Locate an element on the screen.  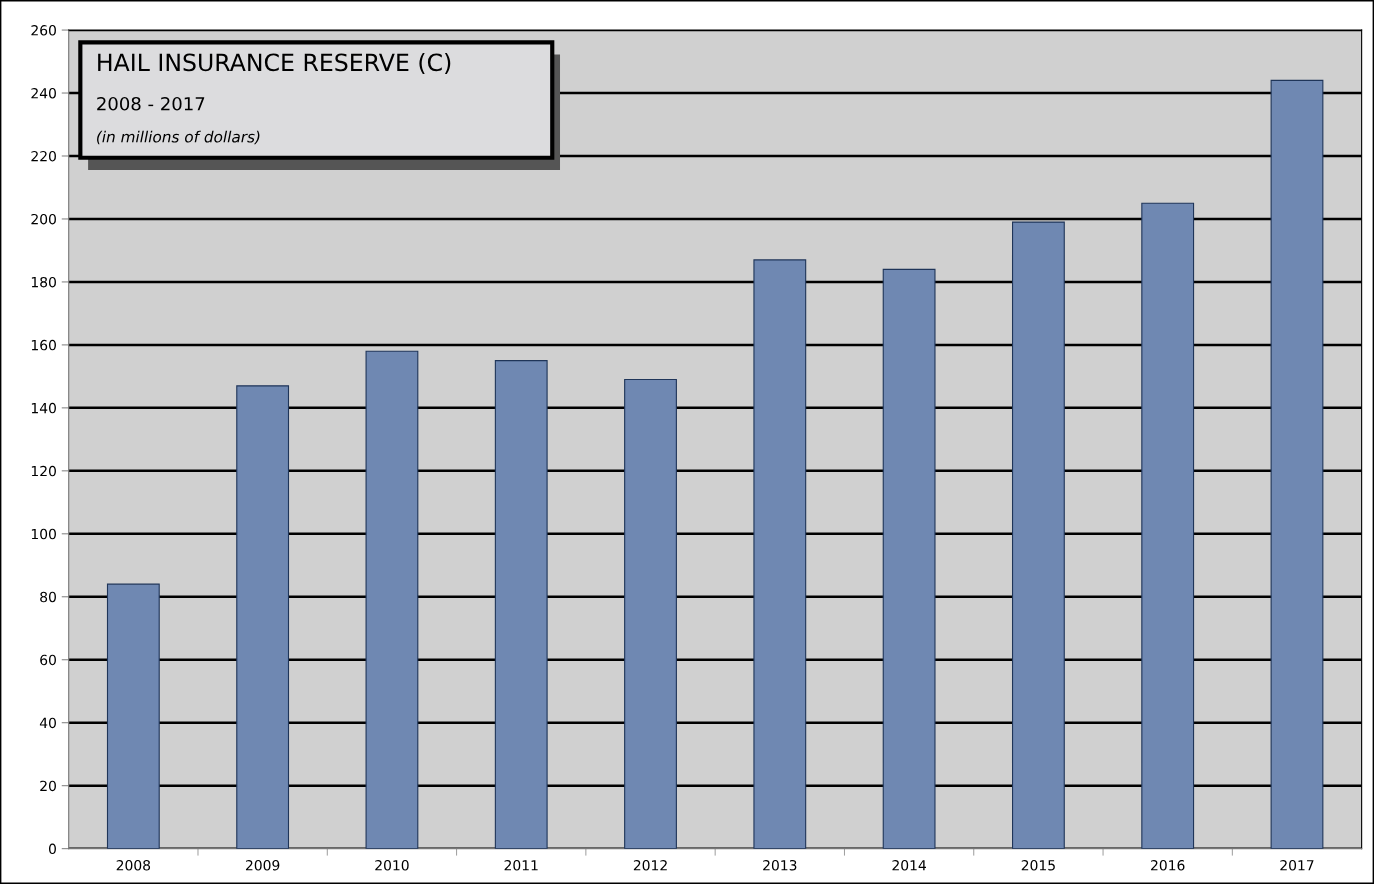
y-tick-label: 260 is located at coordinates (43, 30).